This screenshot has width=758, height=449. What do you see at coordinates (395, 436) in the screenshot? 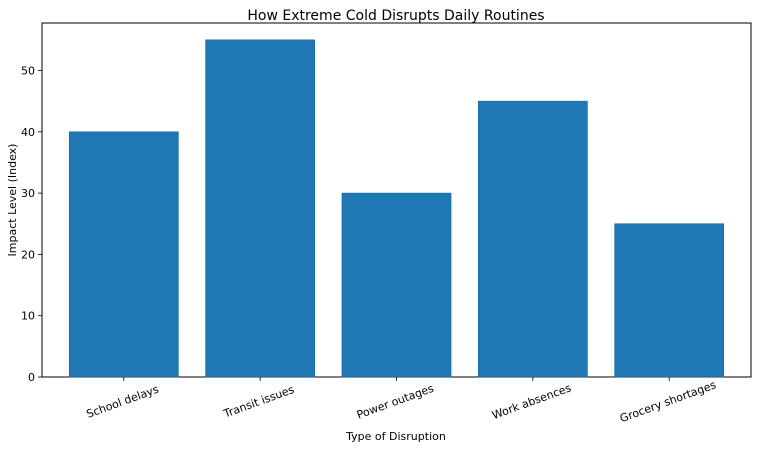
I see `x-axis-label: Type of Disruption` at bounding box center [395, 436].